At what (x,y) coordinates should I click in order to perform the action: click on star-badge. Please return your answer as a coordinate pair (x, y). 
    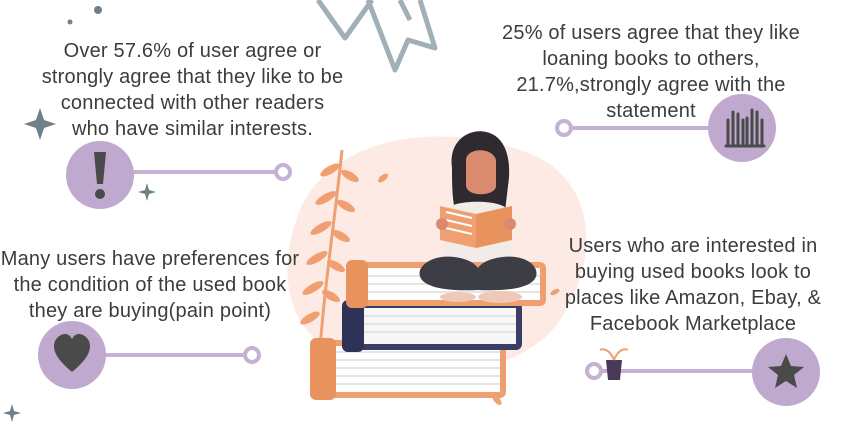
    Looking at the image, I should click on (786, 372).